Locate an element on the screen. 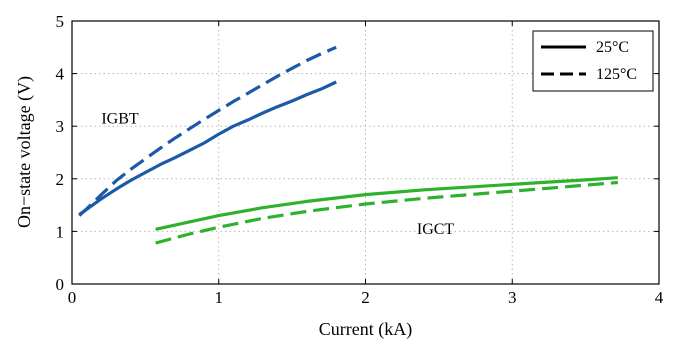 The height and width of the screenshot is (343, 676). y-tick-label: 0 is located at coordinates (60, 284).